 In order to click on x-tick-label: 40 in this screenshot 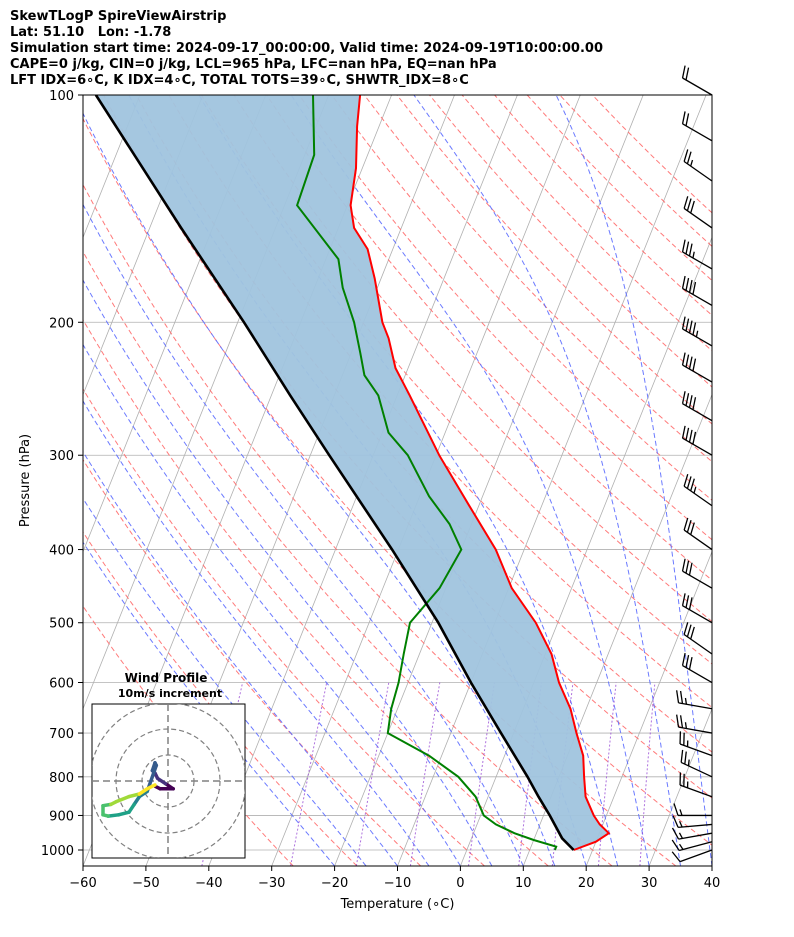, I will do `click(712, 883)`.